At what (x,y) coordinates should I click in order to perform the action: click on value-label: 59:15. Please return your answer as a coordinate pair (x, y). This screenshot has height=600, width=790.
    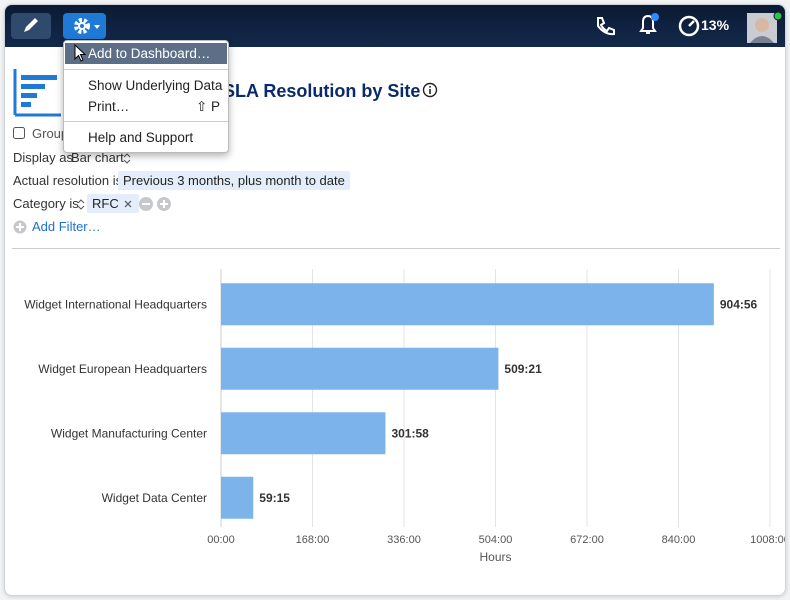
    Looking at the image, I should click on (274, 498).